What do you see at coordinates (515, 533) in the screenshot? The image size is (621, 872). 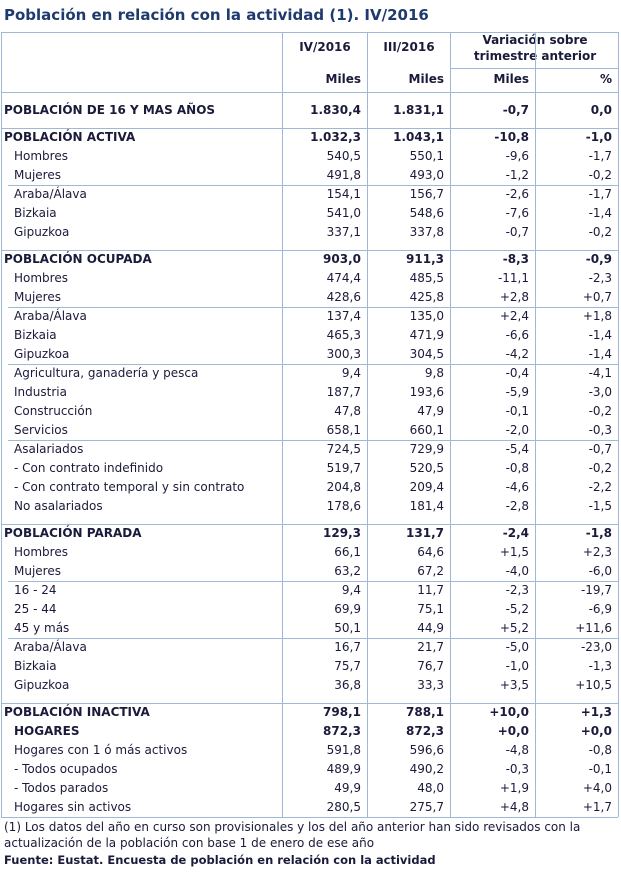 I see `cell: -2,4` at bounding box center [515, 533].